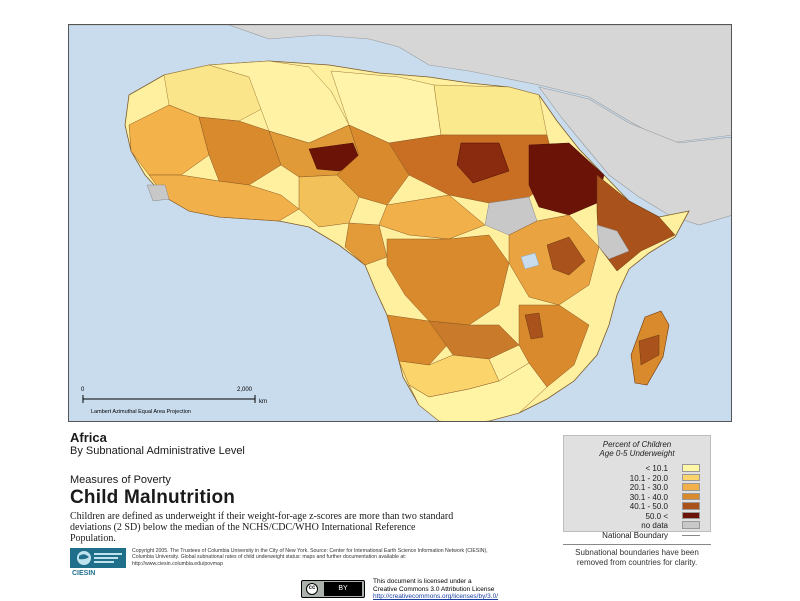  What do you see at coordinates (157, 451) in the screenshot?
I see `region-subtitle: By Subnational Administrative Level` at bounding box center [157, 451].